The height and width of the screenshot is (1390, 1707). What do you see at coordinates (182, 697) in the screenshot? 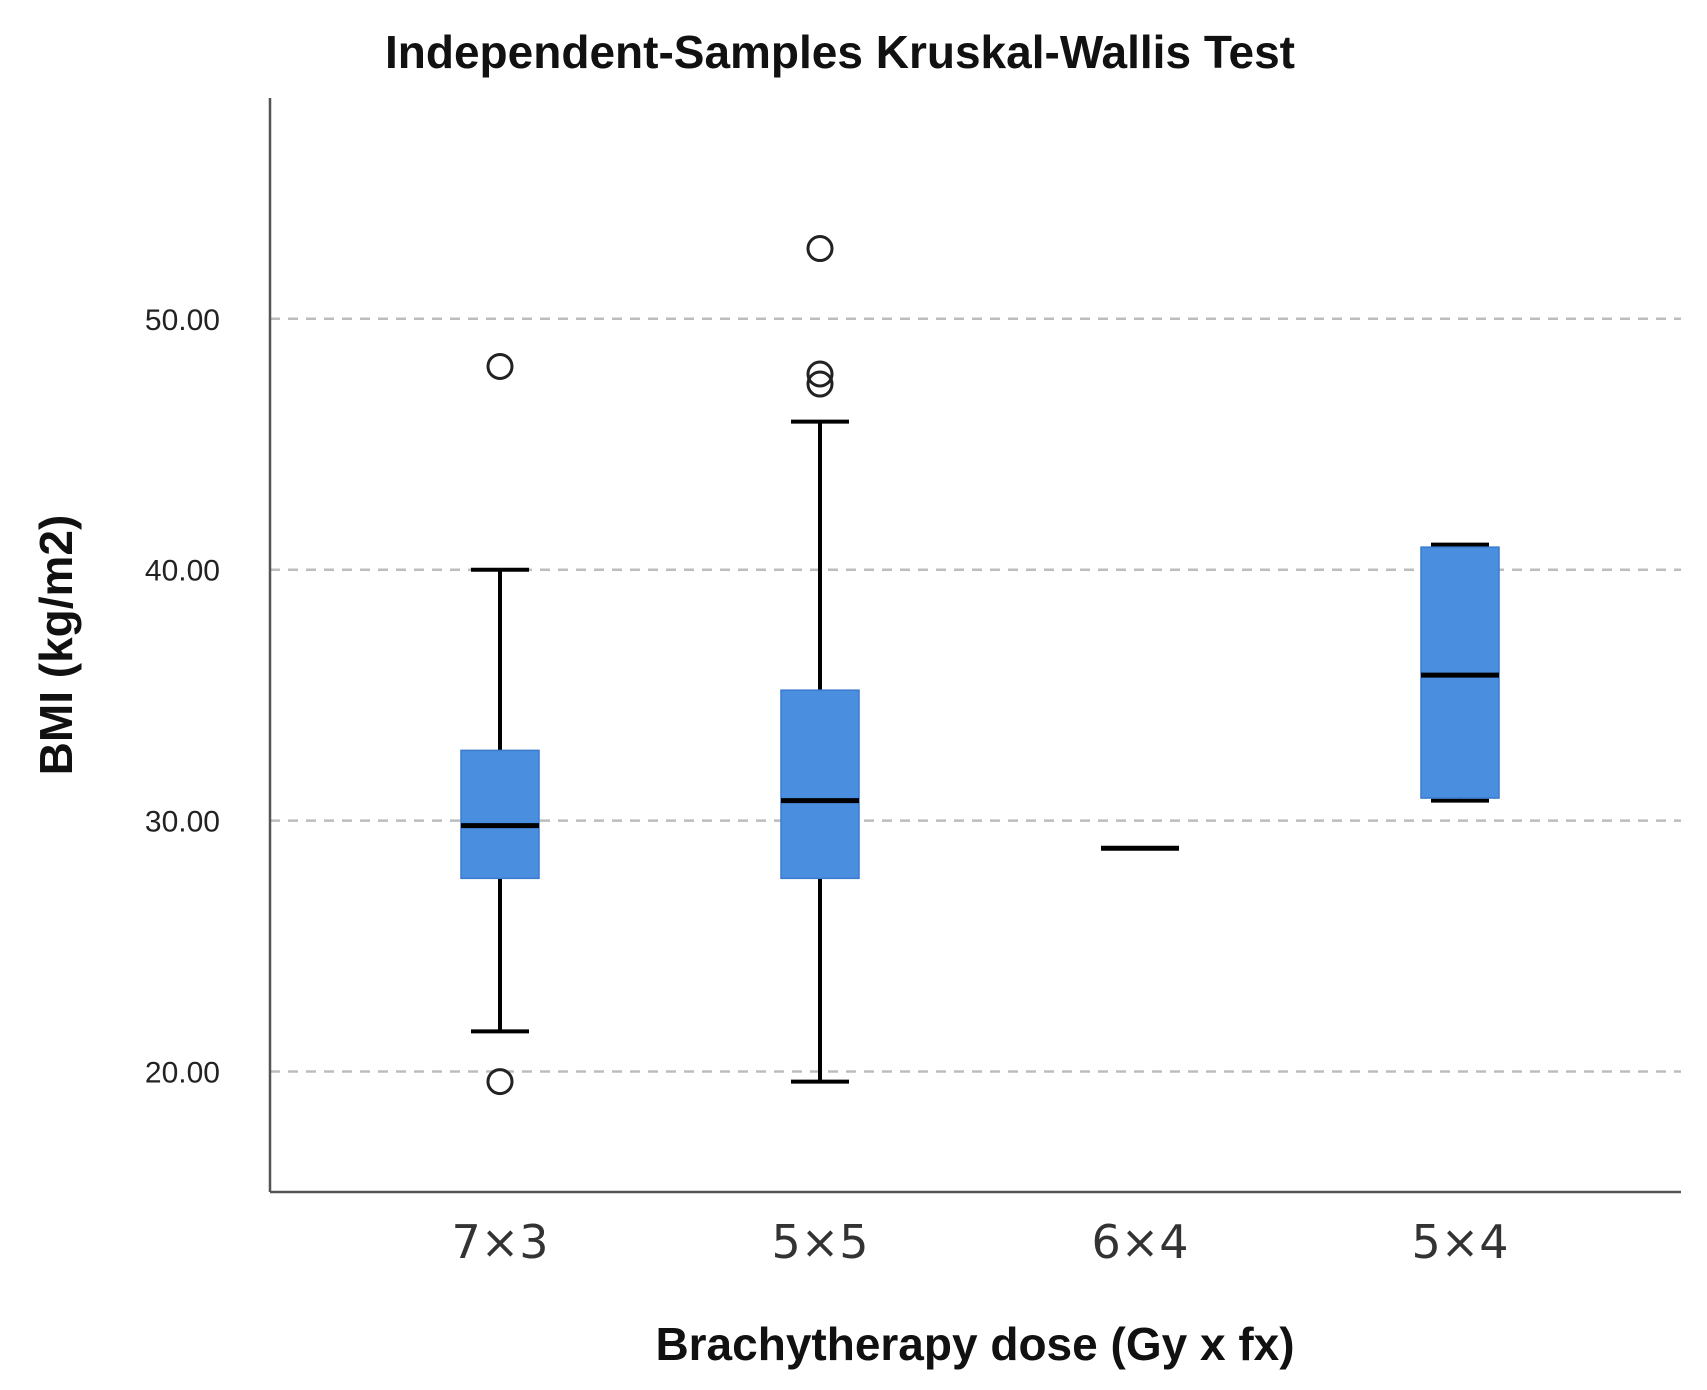
I see `y-tick-labels: 20.00 30.00 40.00 50.00` at bounding box center [182, 697].